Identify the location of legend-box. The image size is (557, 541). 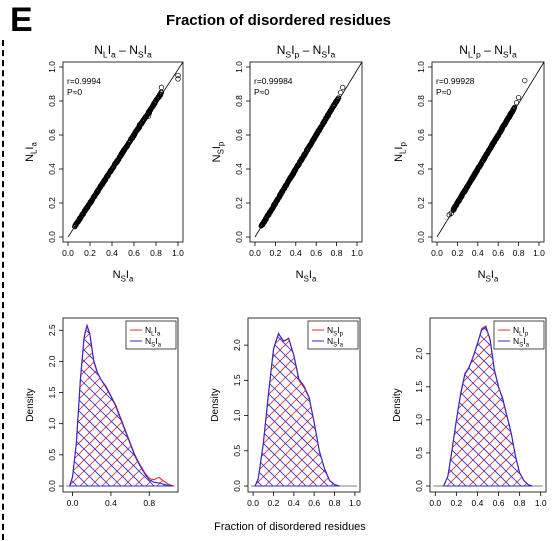
(519, 335).